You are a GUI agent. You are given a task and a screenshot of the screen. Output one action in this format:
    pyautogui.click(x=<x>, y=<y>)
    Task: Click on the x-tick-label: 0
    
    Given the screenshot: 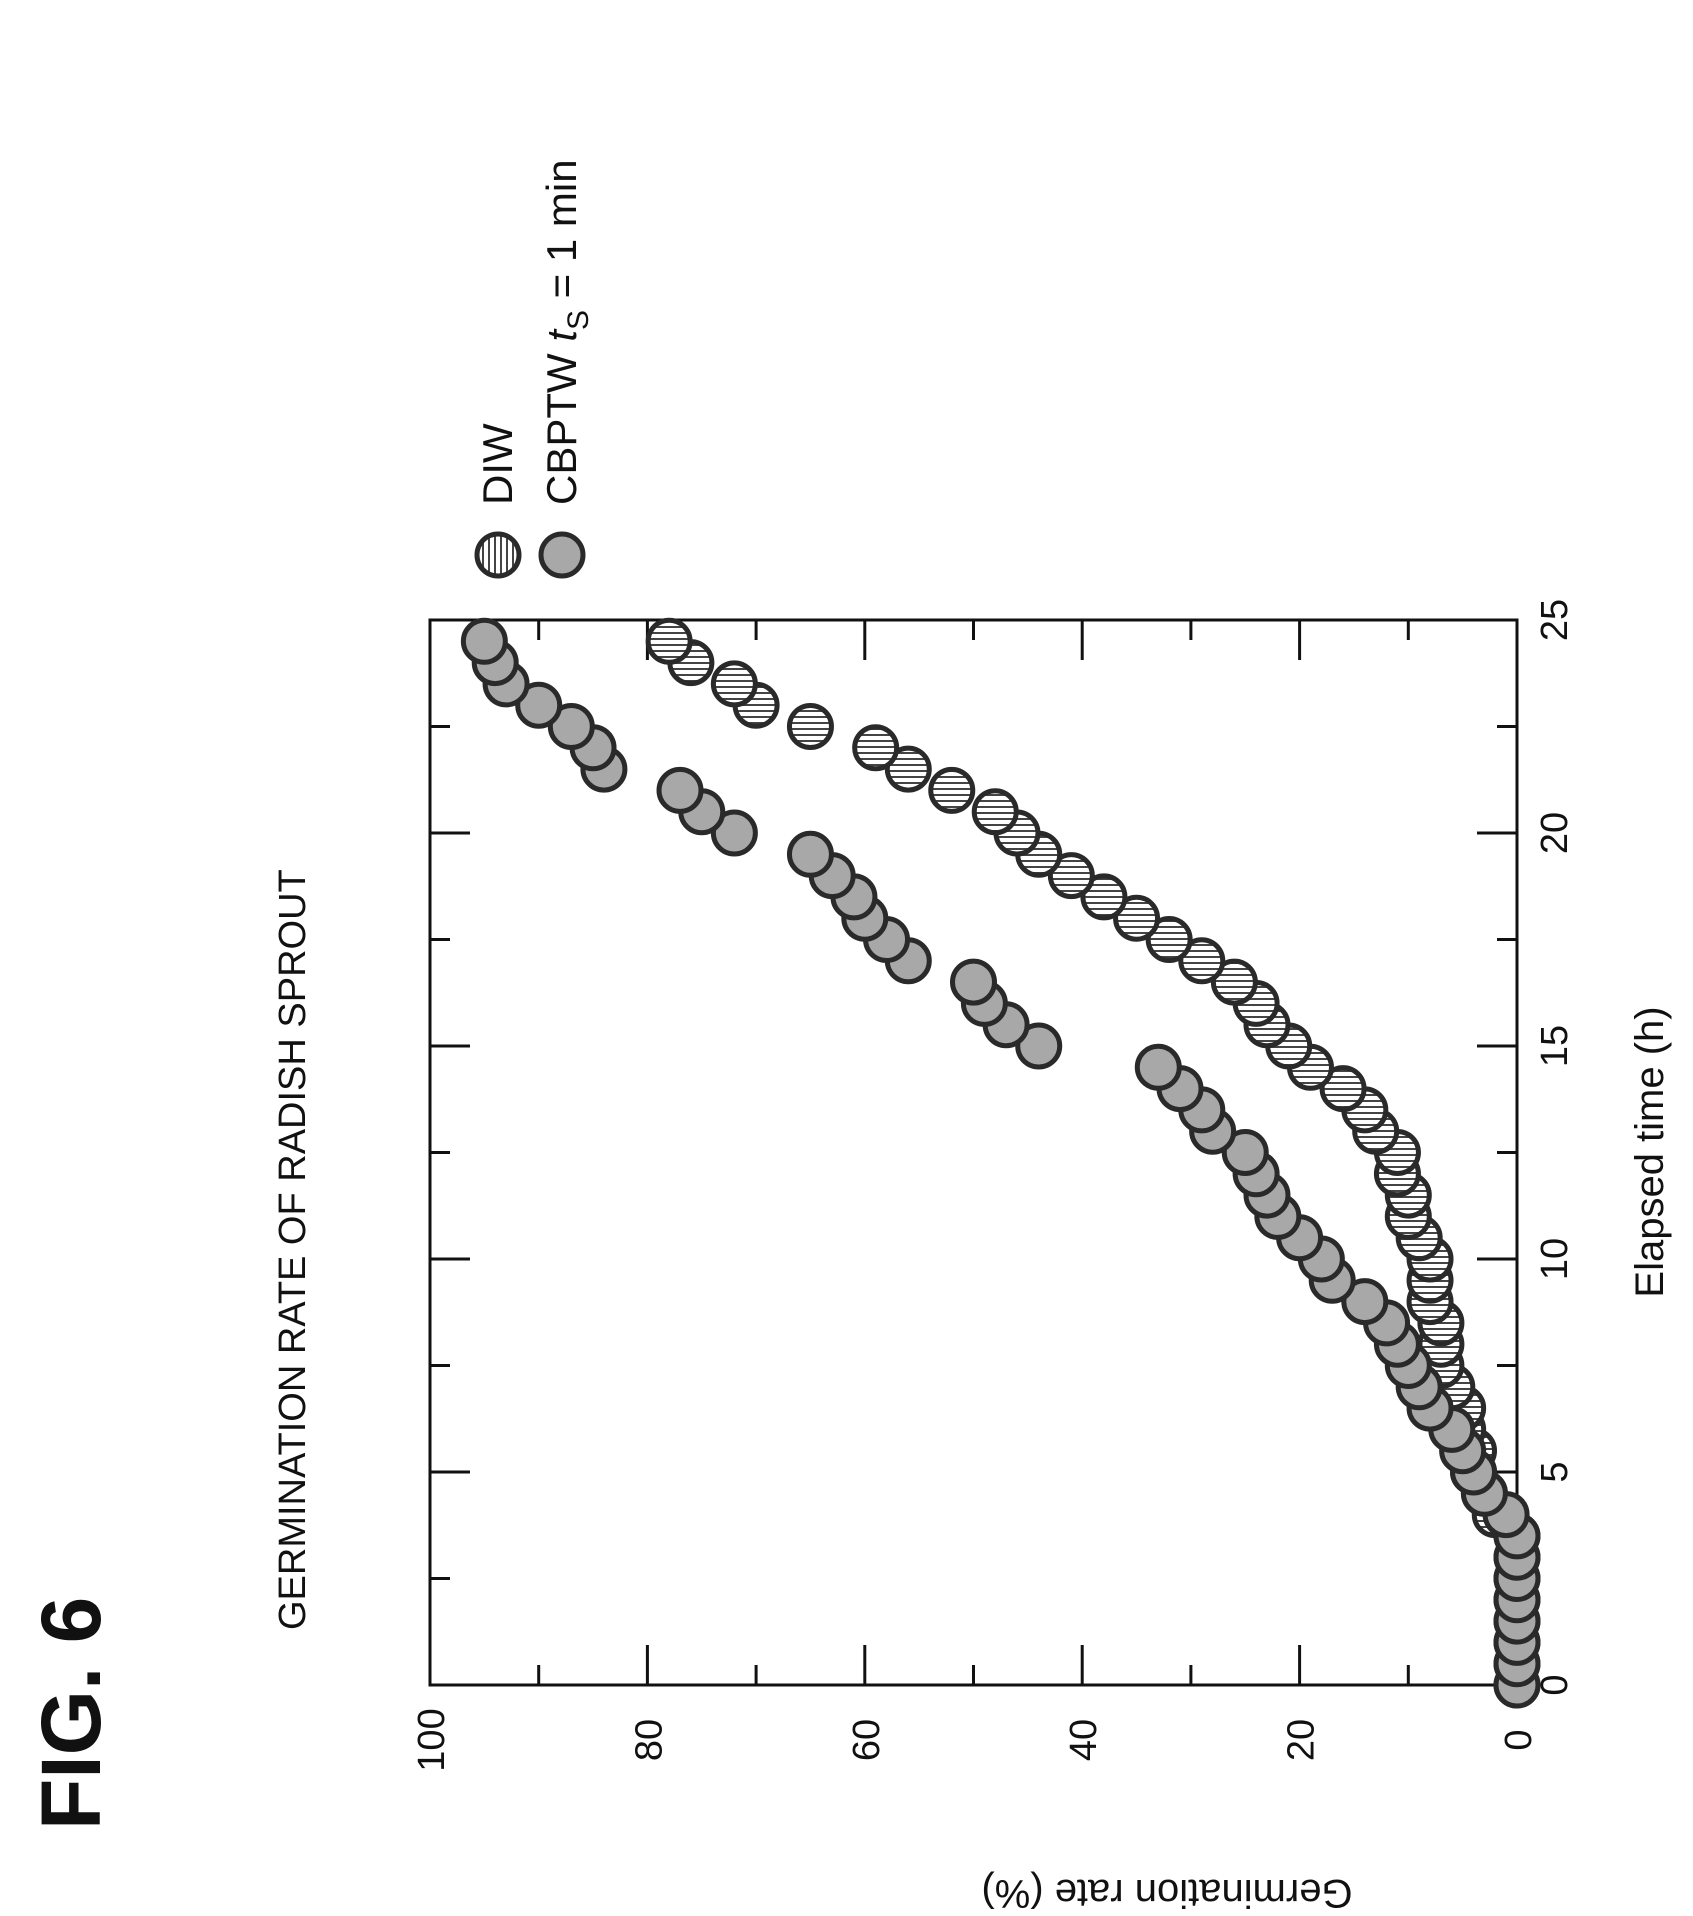 What is the action you would take?
    pyautogui.click(x=1555, y=1684)
    